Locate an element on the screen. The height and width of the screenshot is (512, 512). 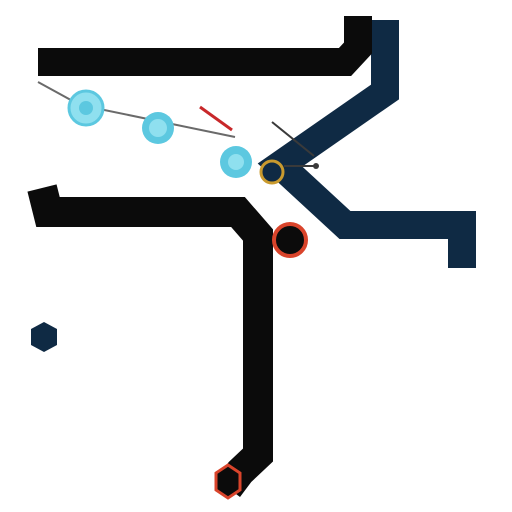
interchange-station is located at coordinates (272, 172).